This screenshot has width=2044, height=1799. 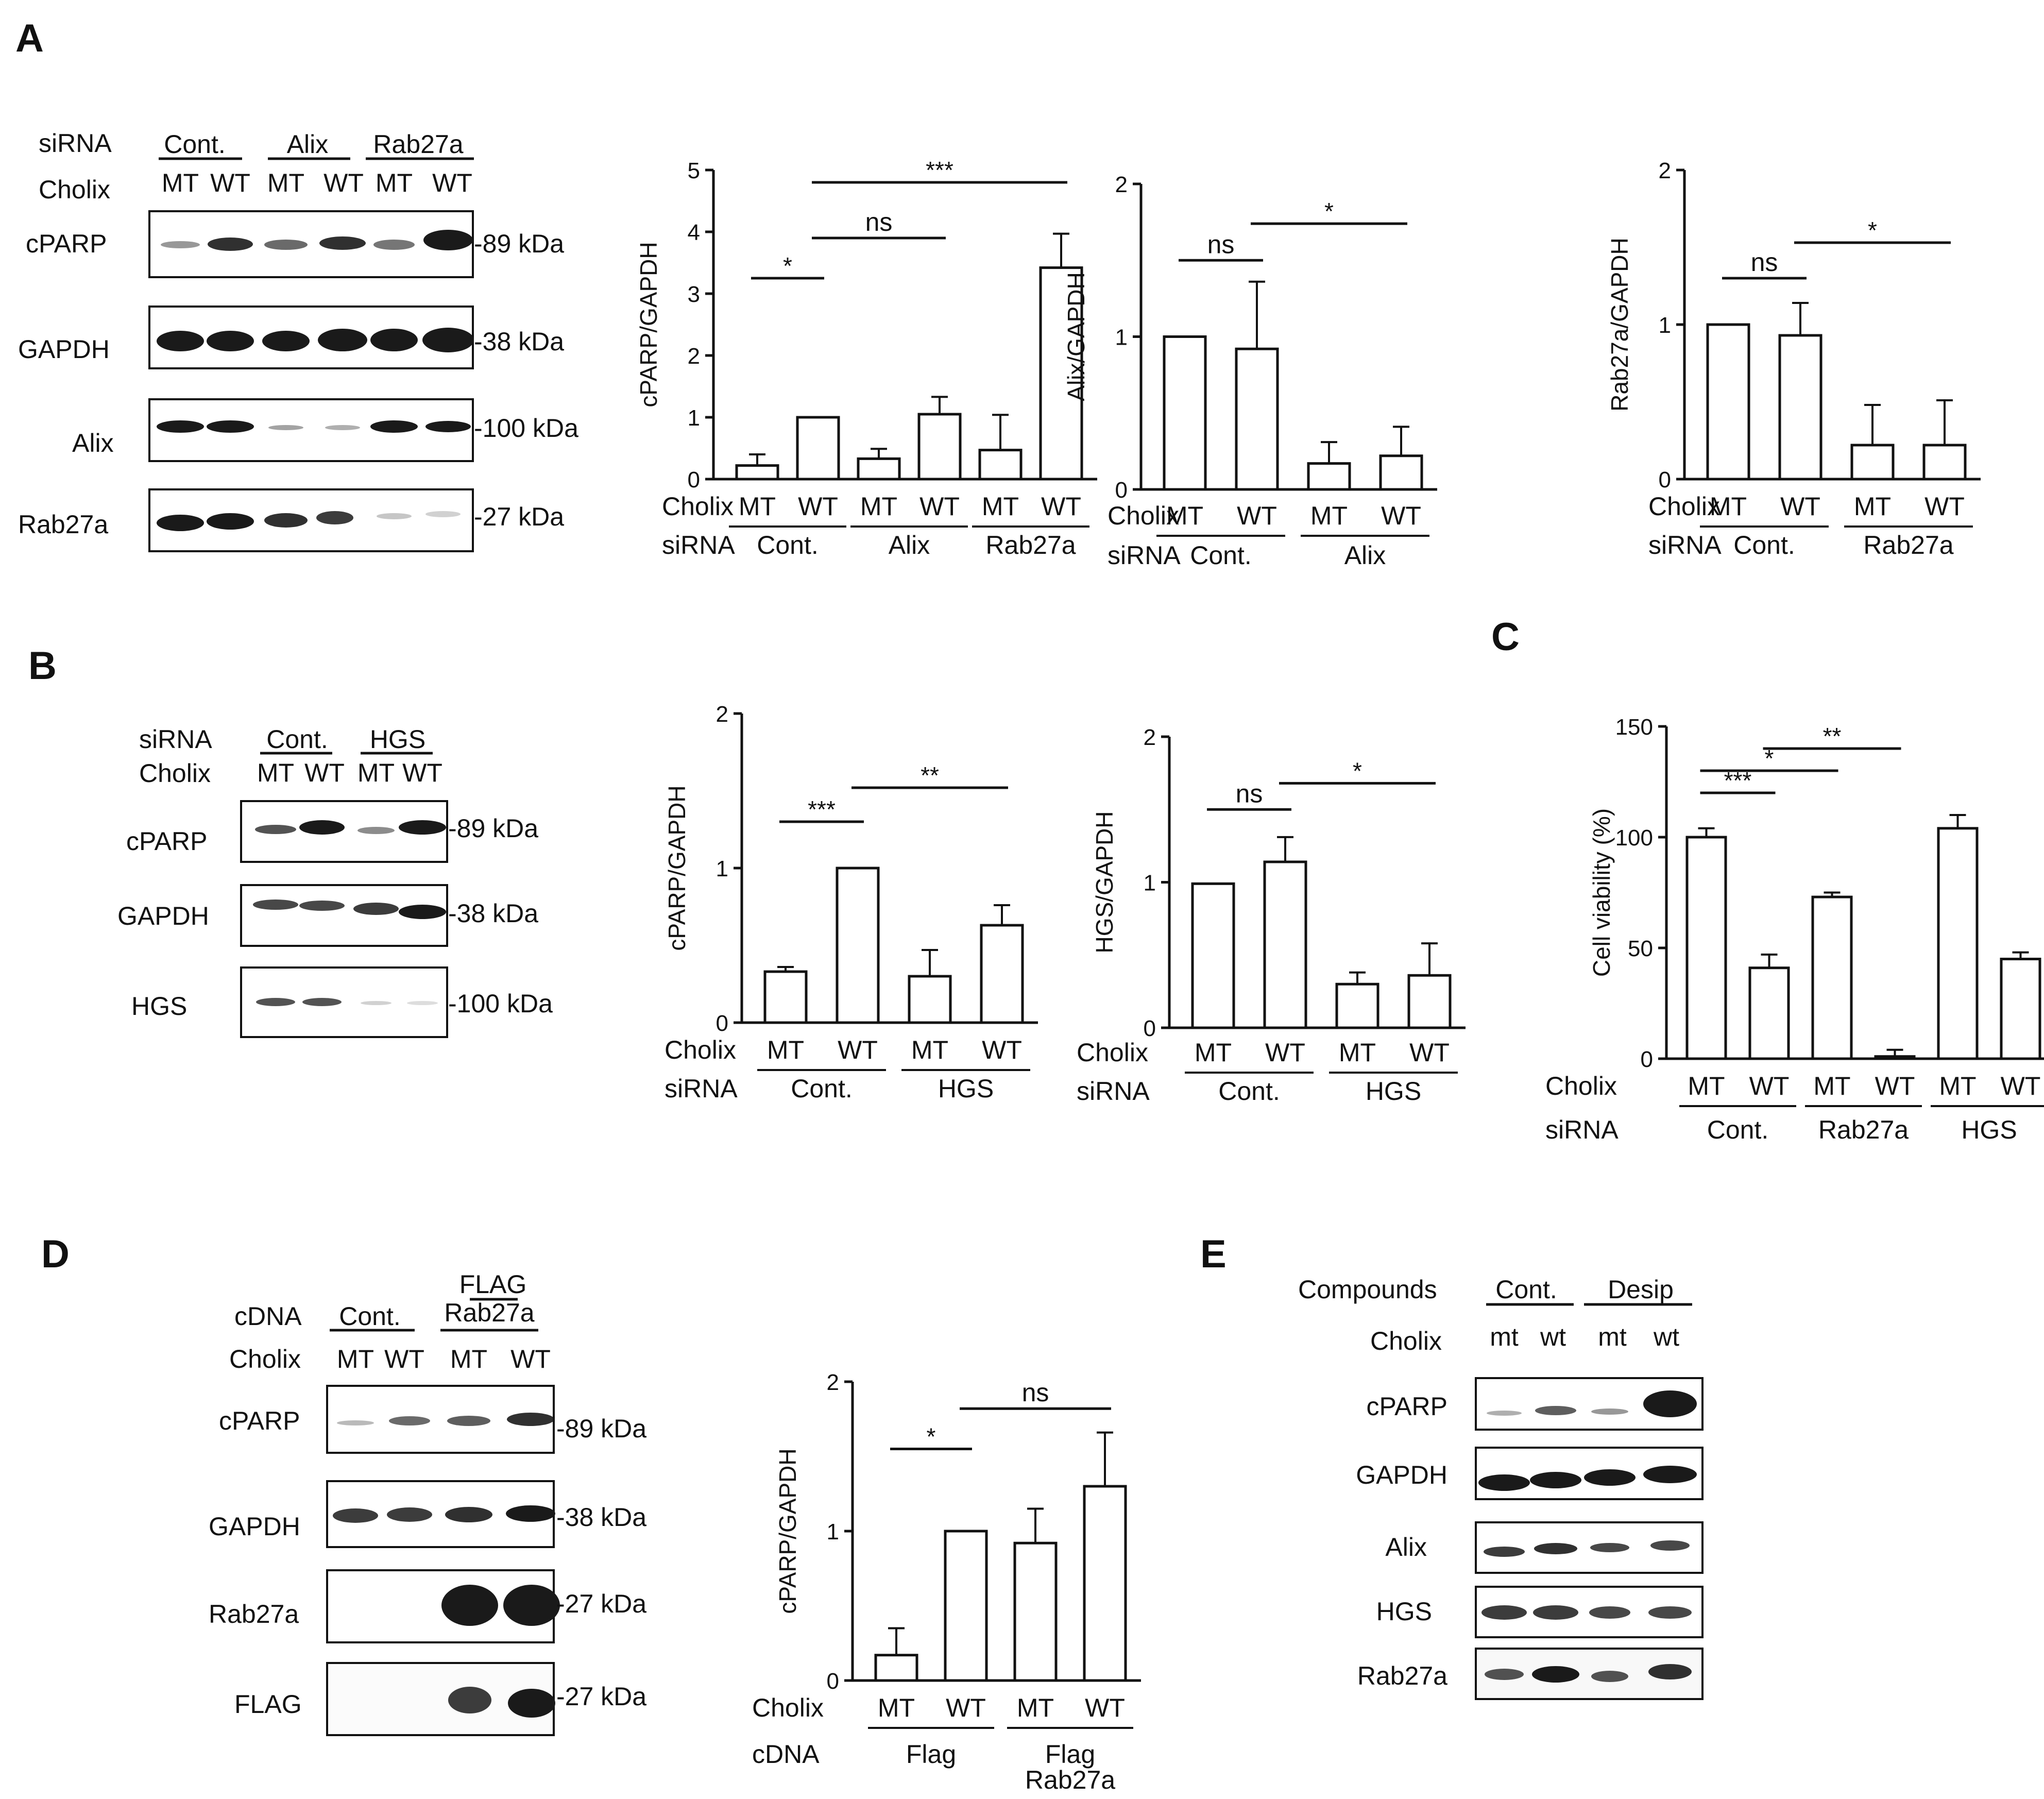 What do you see at coordinates (1526, 1289) in the screenshot?
I see `blot-e-group-cont: Cont.` at bounding box center [1526, 1289].